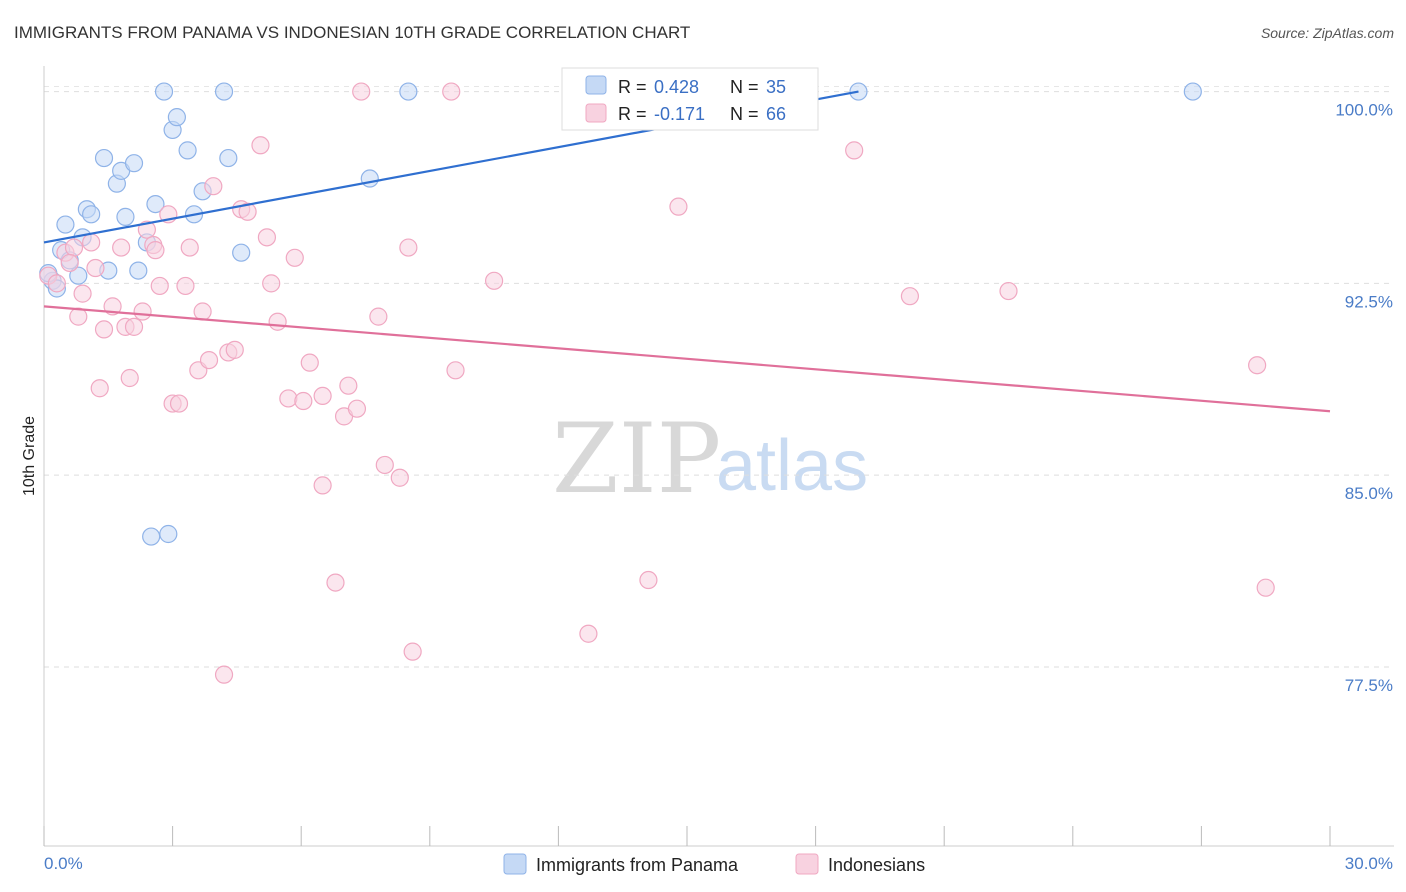 This screenshot has height=892, width=1406. What do you see at coordinates (63, 863) in the screenshot?
I see `x-tick-label-min: 0.0%` at bounding box center [63, 863].